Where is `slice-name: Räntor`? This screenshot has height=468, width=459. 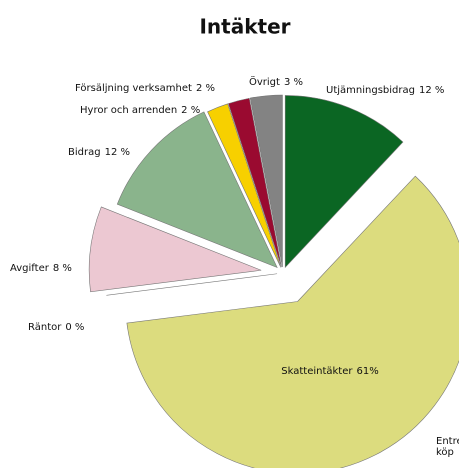
slice-name: Räntor is located at coordinates (45, 327).